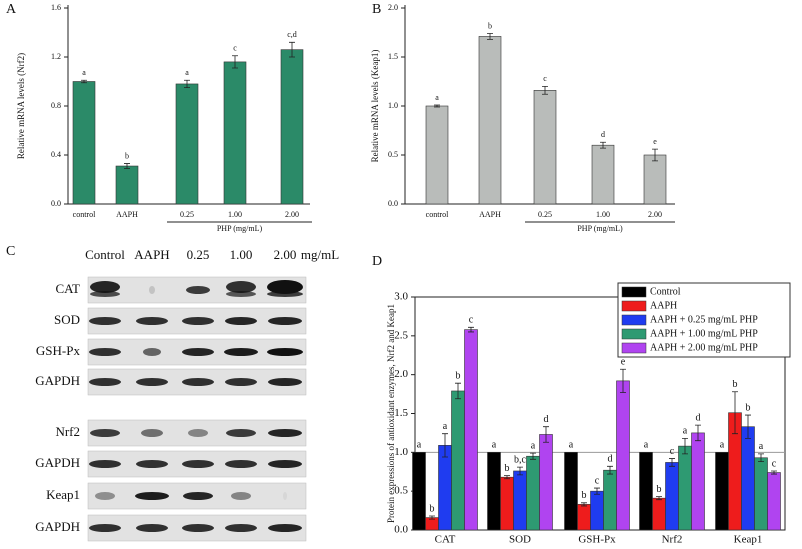 The width and height of the screenshot is (802, 549). What do you see at coordinates (401, 335) in the screenshot?
I see `y-tick-label: 2.5` at bounding box center [401, 335].